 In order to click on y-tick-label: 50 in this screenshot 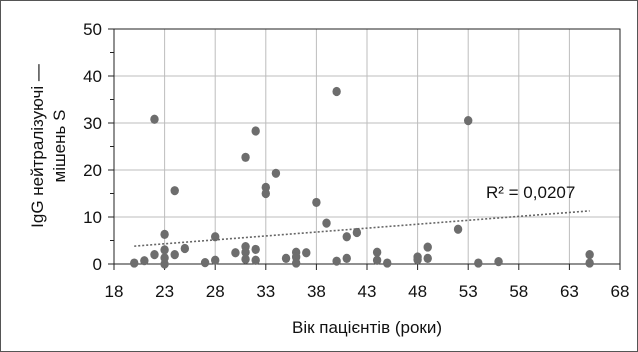, I will do `click(92, 29)`.